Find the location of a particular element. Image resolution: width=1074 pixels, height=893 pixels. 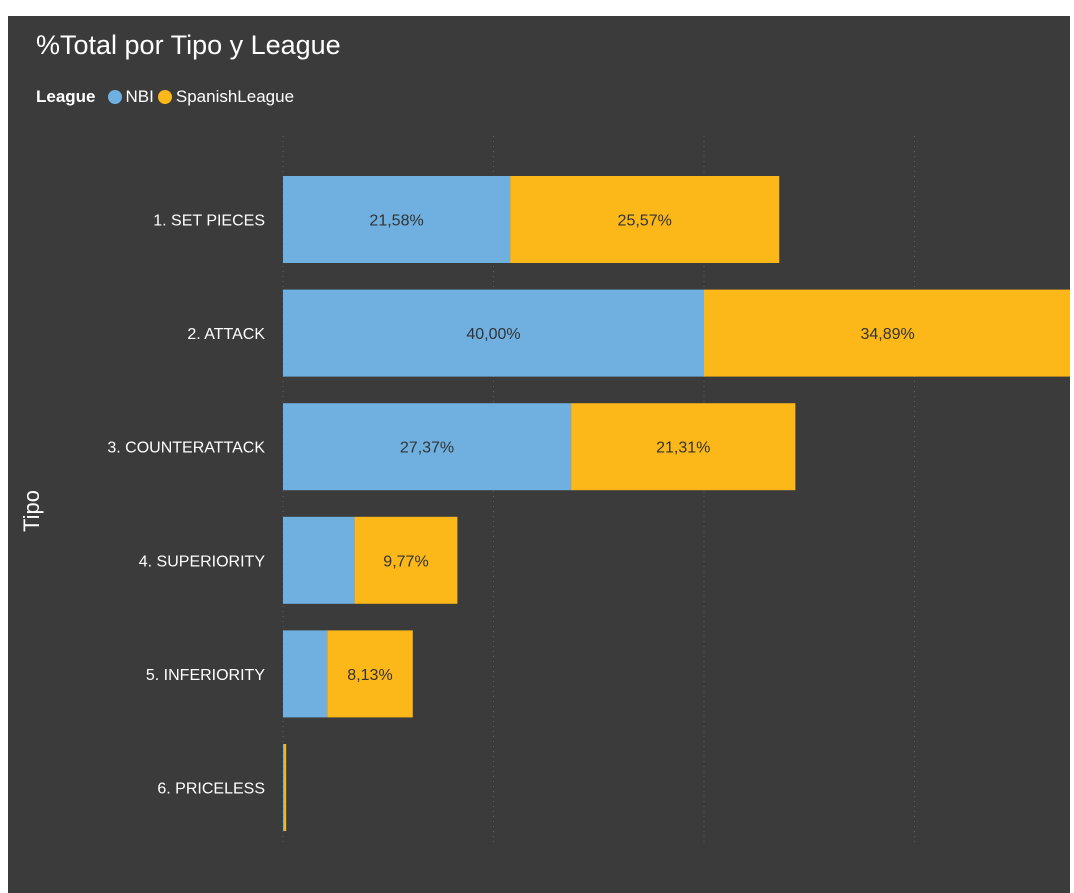

x-tick-label-0: 0% is located at coordinates (282, 892).